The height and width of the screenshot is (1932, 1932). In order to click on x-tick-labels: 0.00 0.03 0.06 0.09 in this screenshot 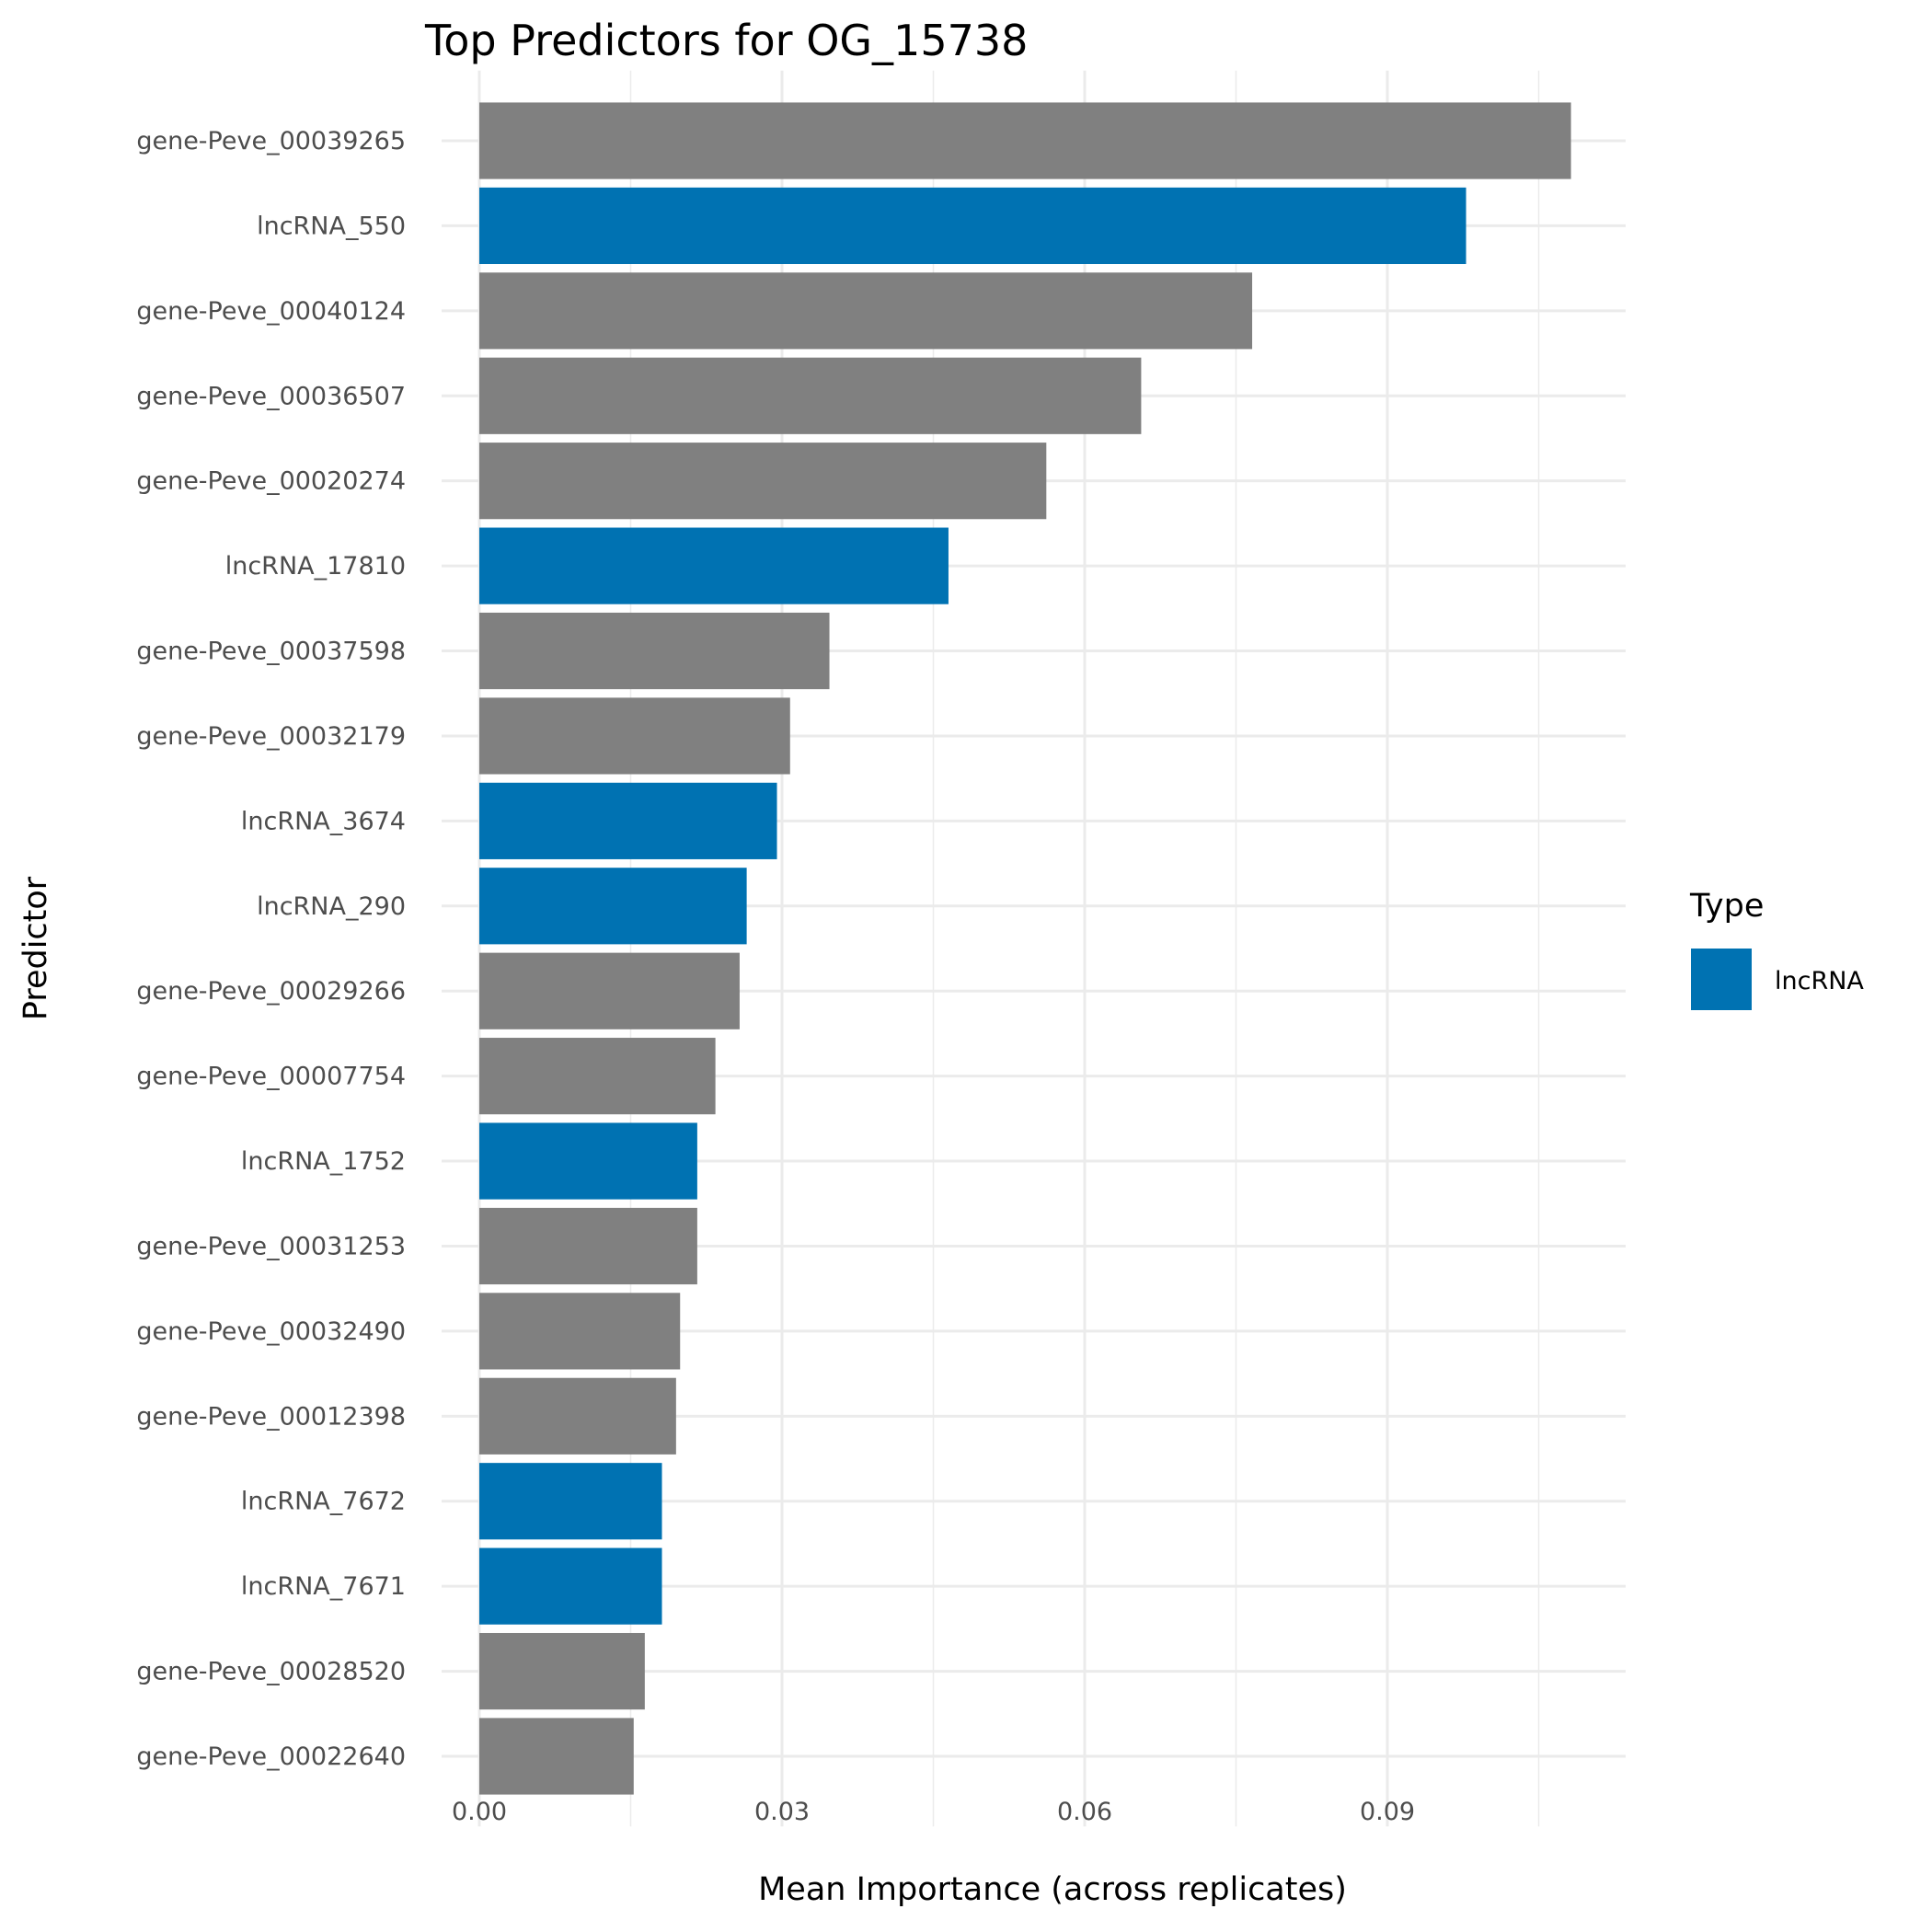, I will do `click(933, 1812)`.